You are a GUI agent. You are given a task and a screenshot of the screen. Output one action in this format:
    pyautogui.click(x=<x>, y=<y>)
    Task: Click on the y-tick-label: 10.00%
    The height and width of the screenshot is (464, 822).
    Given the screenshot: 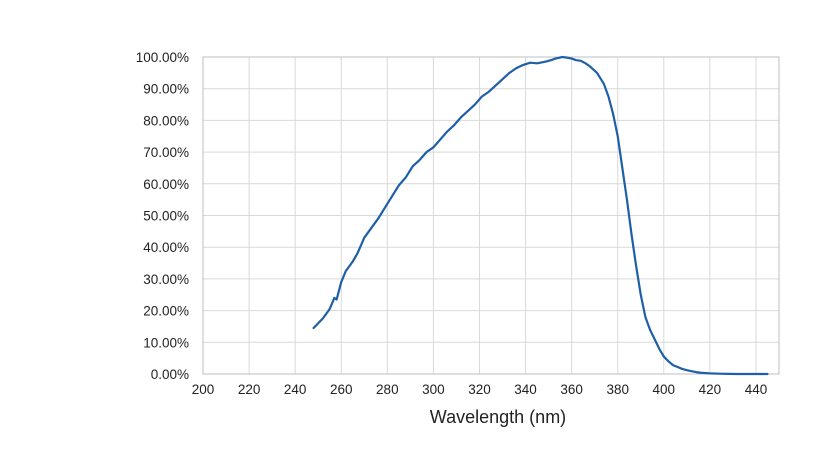 What is the action you would take?
    pyautogui.click(x=166, y=342)
    